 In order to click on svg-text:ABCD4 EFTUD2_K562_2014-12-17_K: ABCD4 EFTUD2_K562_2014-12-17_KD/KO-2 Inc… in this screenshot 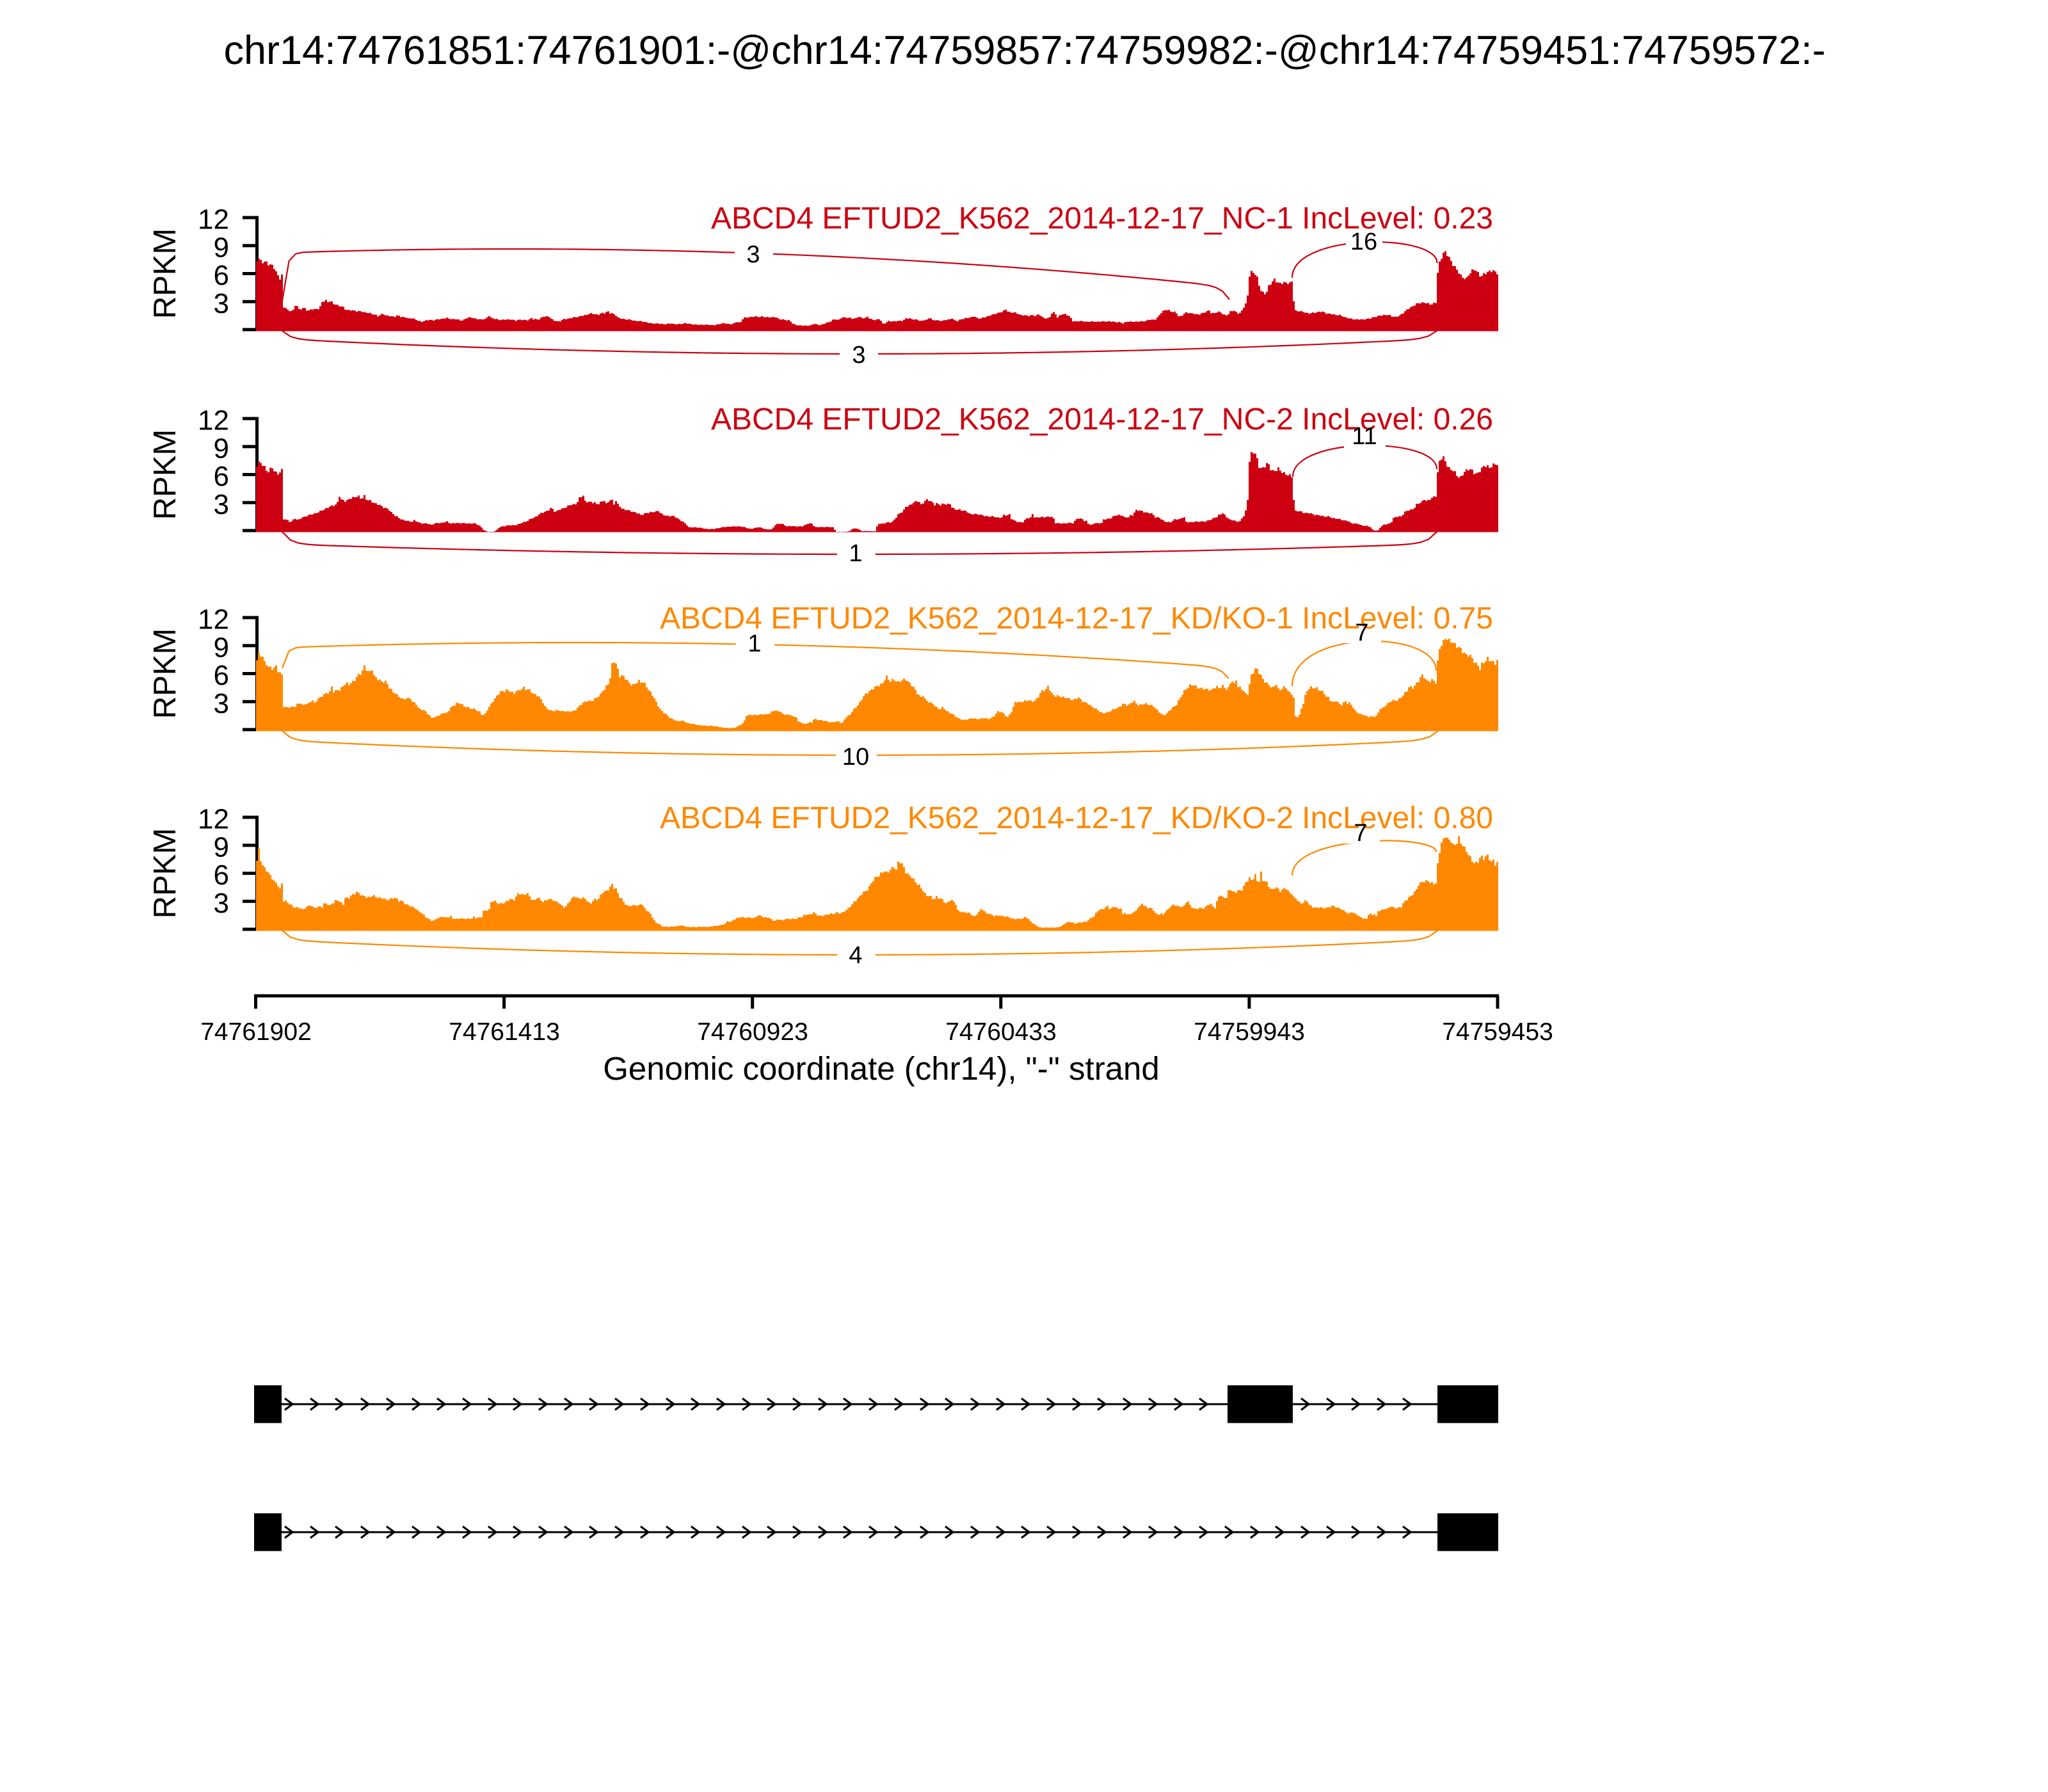, I will do `click(1076, 818)`.